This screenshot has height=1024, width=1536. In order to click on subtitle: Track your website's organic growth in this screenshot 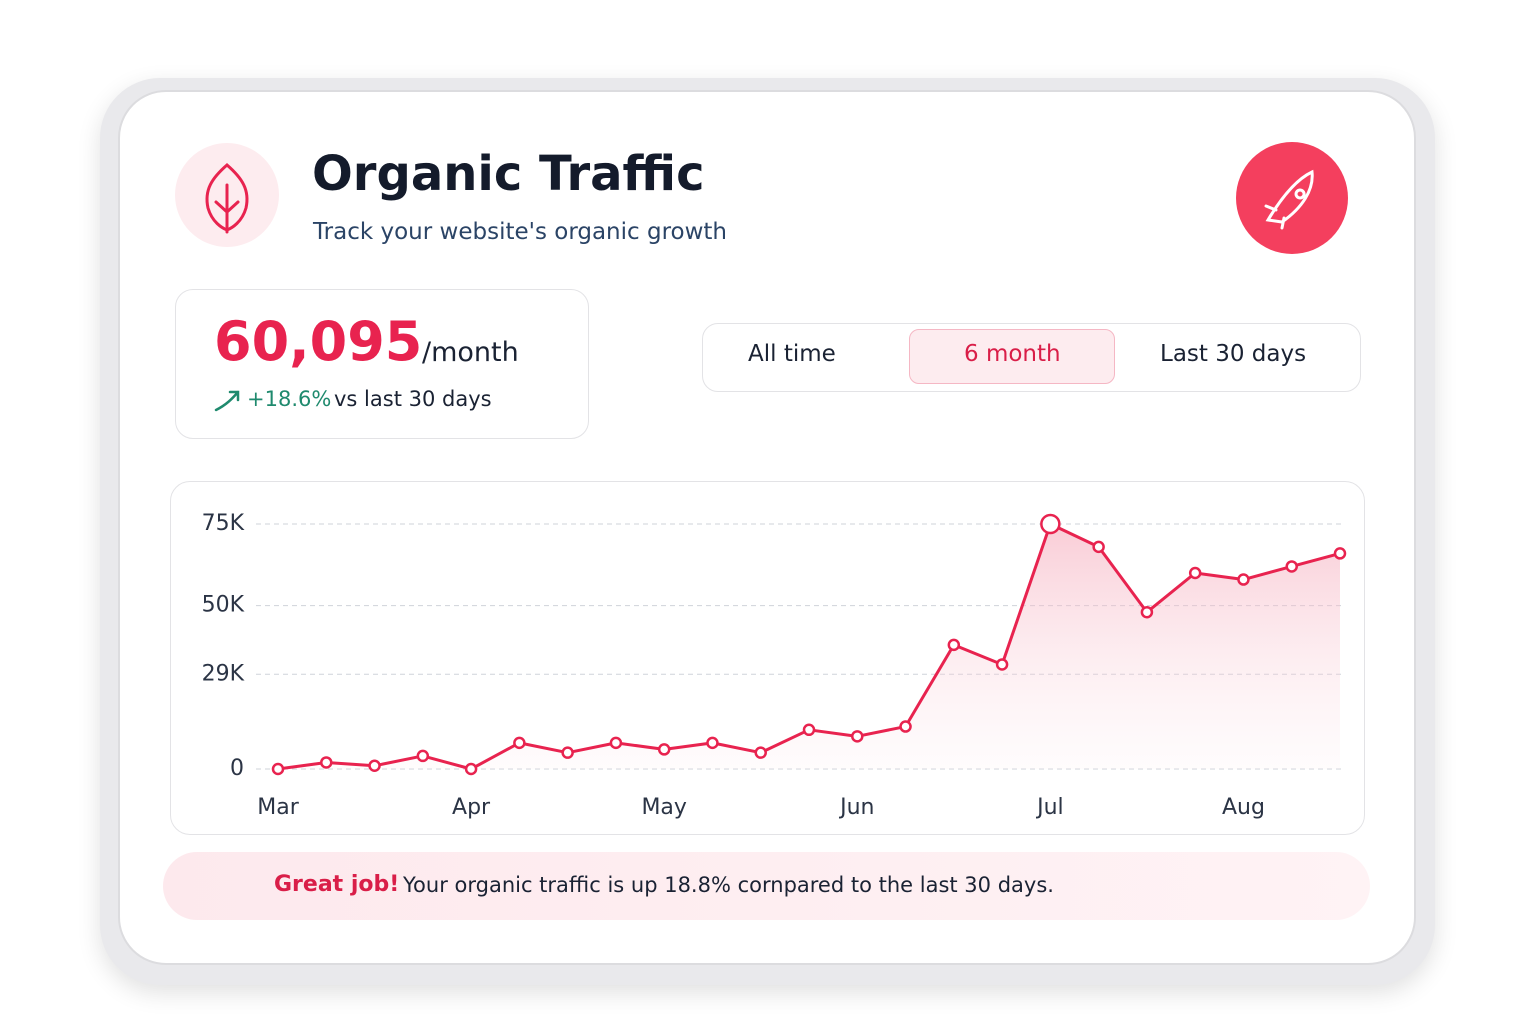, I will do `click(520, 232)`.